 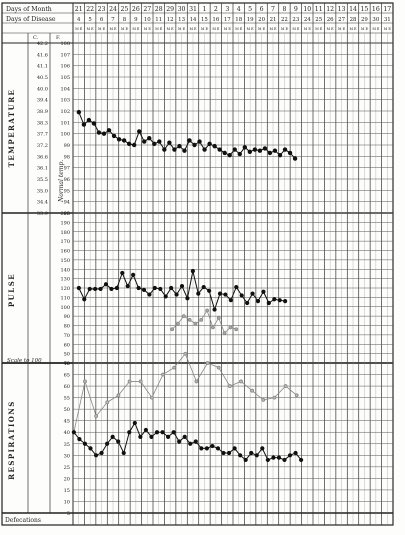 What do you see at coordinates (65, 223) in the screenshot?
I see `pulse-tick: 190` at bounding box center [65, 223].